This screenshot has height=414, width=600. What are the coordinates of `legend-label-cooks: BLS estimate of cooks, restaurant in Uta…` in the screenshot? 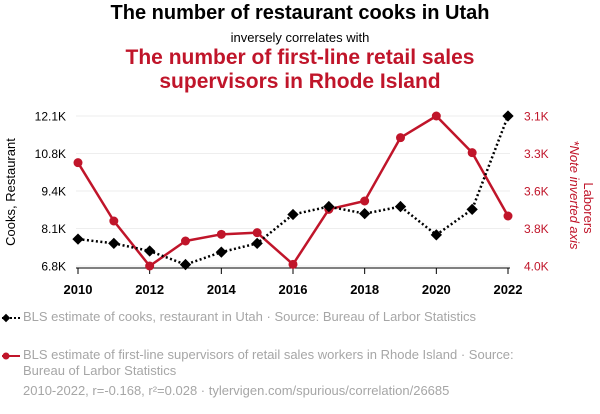 It's located at (250, 316).